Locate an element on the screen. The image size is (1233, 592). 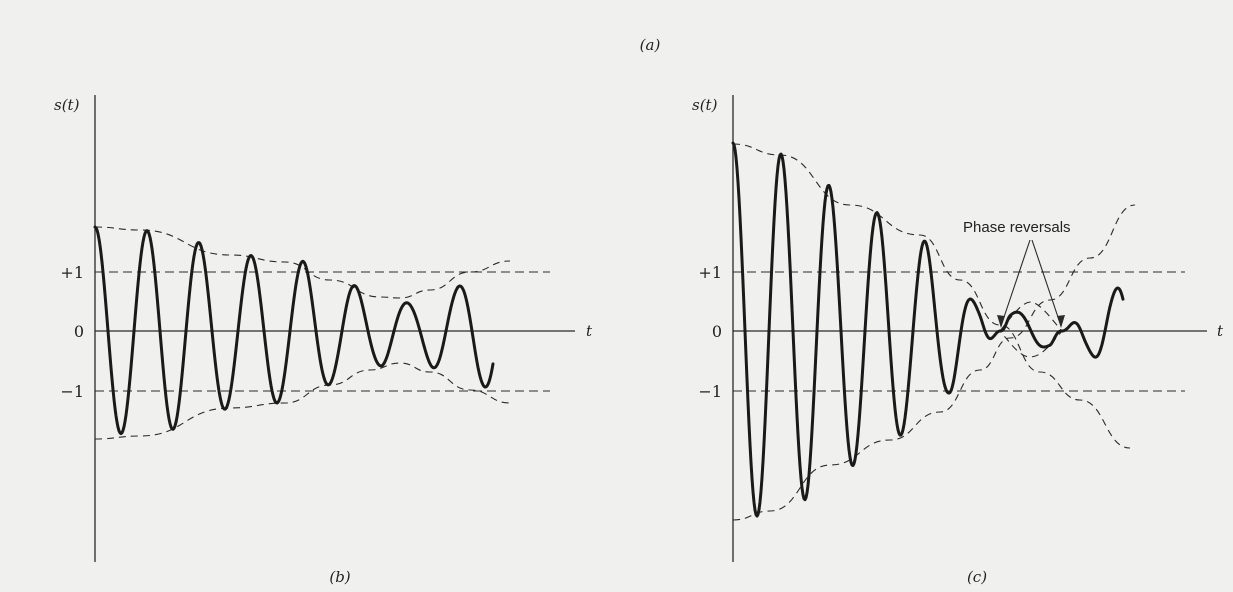
panel-b-envelope-upper is located at coordinates (302, 262).